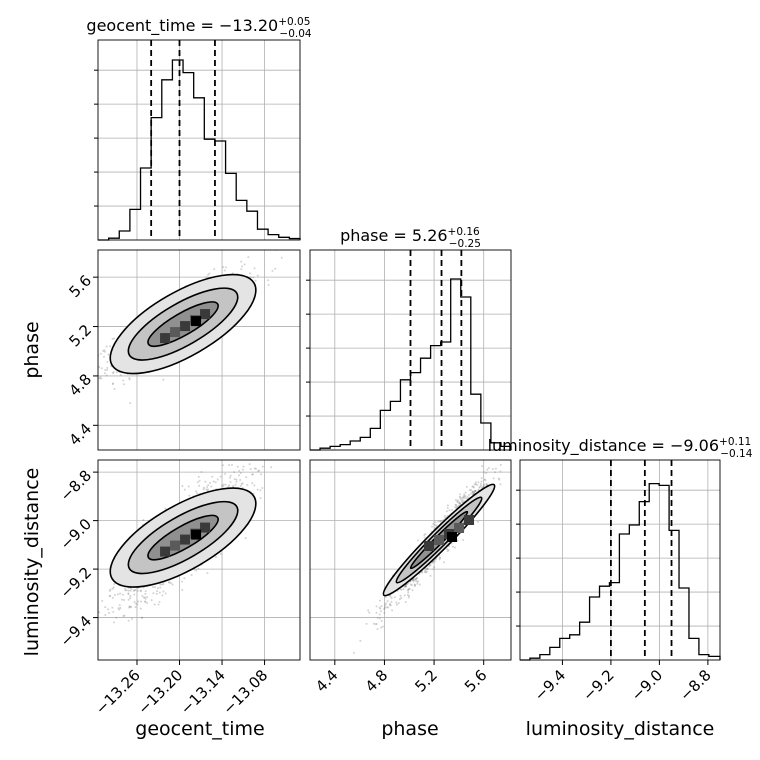 This screenshot has width=760, height=760. I want to click on ytick-label-phase: 5.6, so click(80, 287).